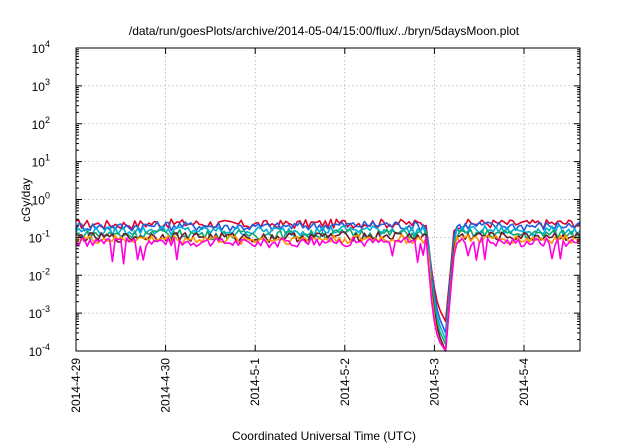 This screenshot has height=448, width=640. Describe the element at coordinates (41, 123) in the screenshot. I see `y-tick-label: 10²` at that location.